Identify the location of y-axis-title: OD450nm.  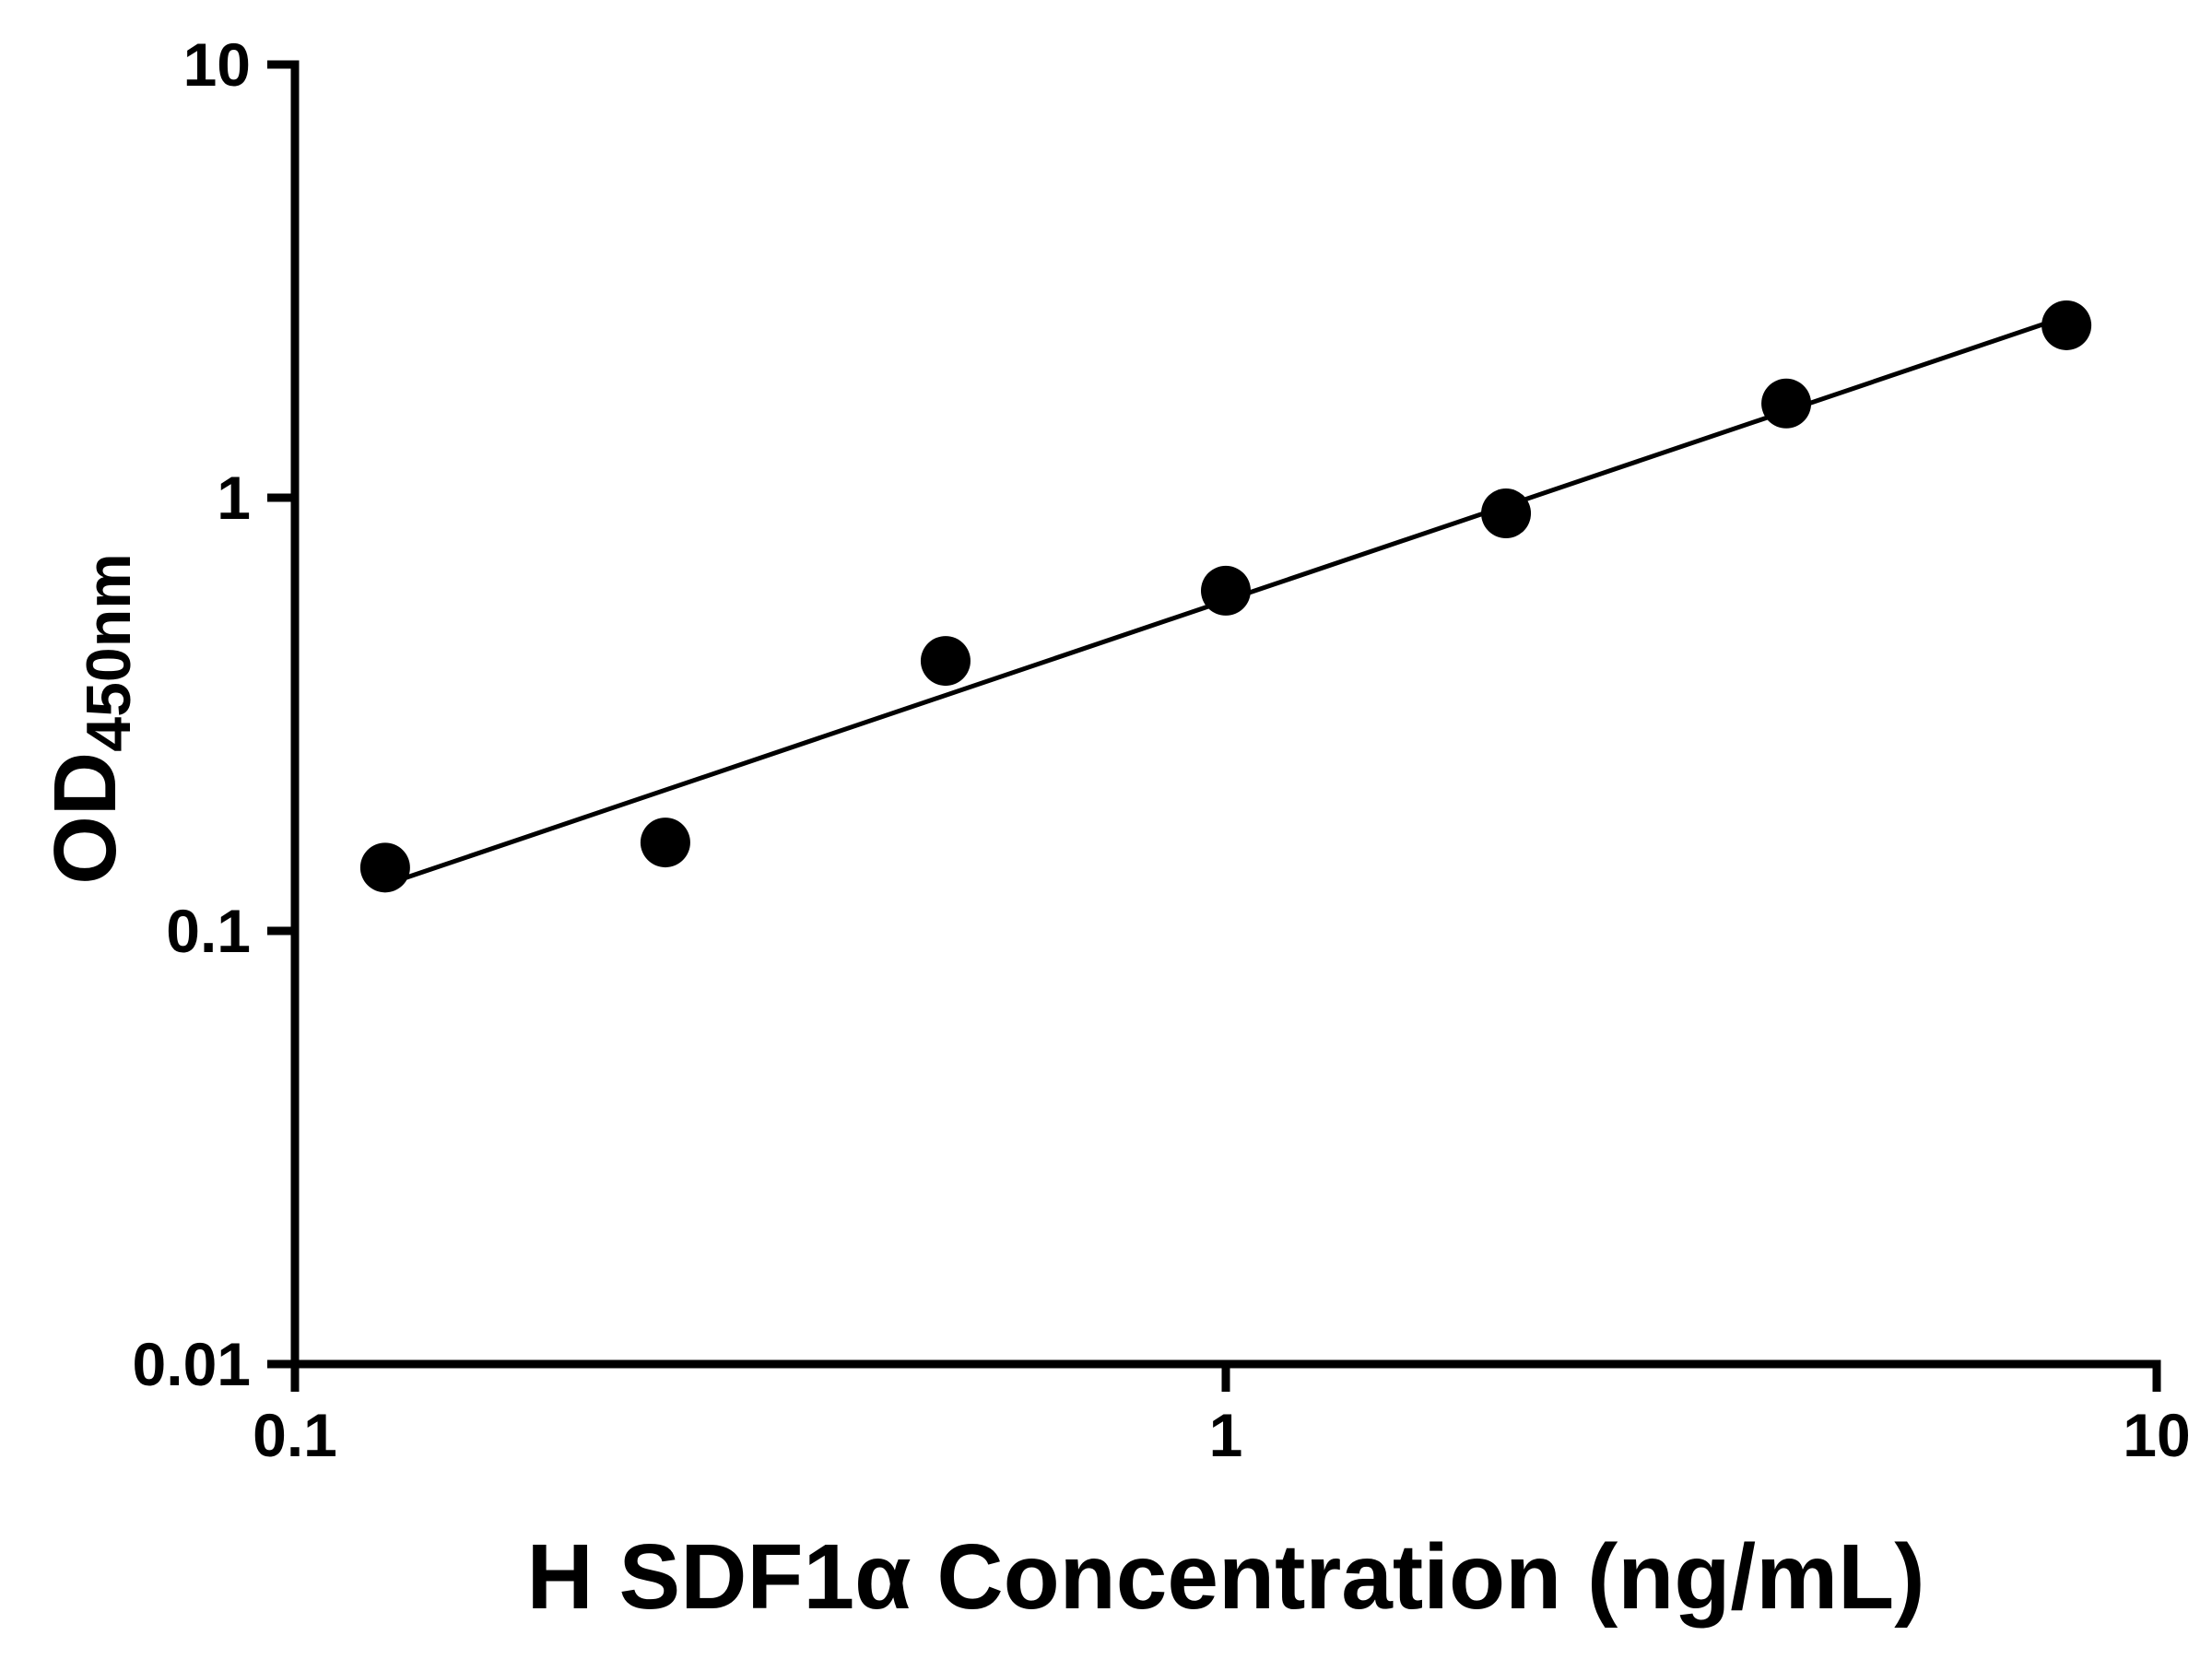
(90, 718).